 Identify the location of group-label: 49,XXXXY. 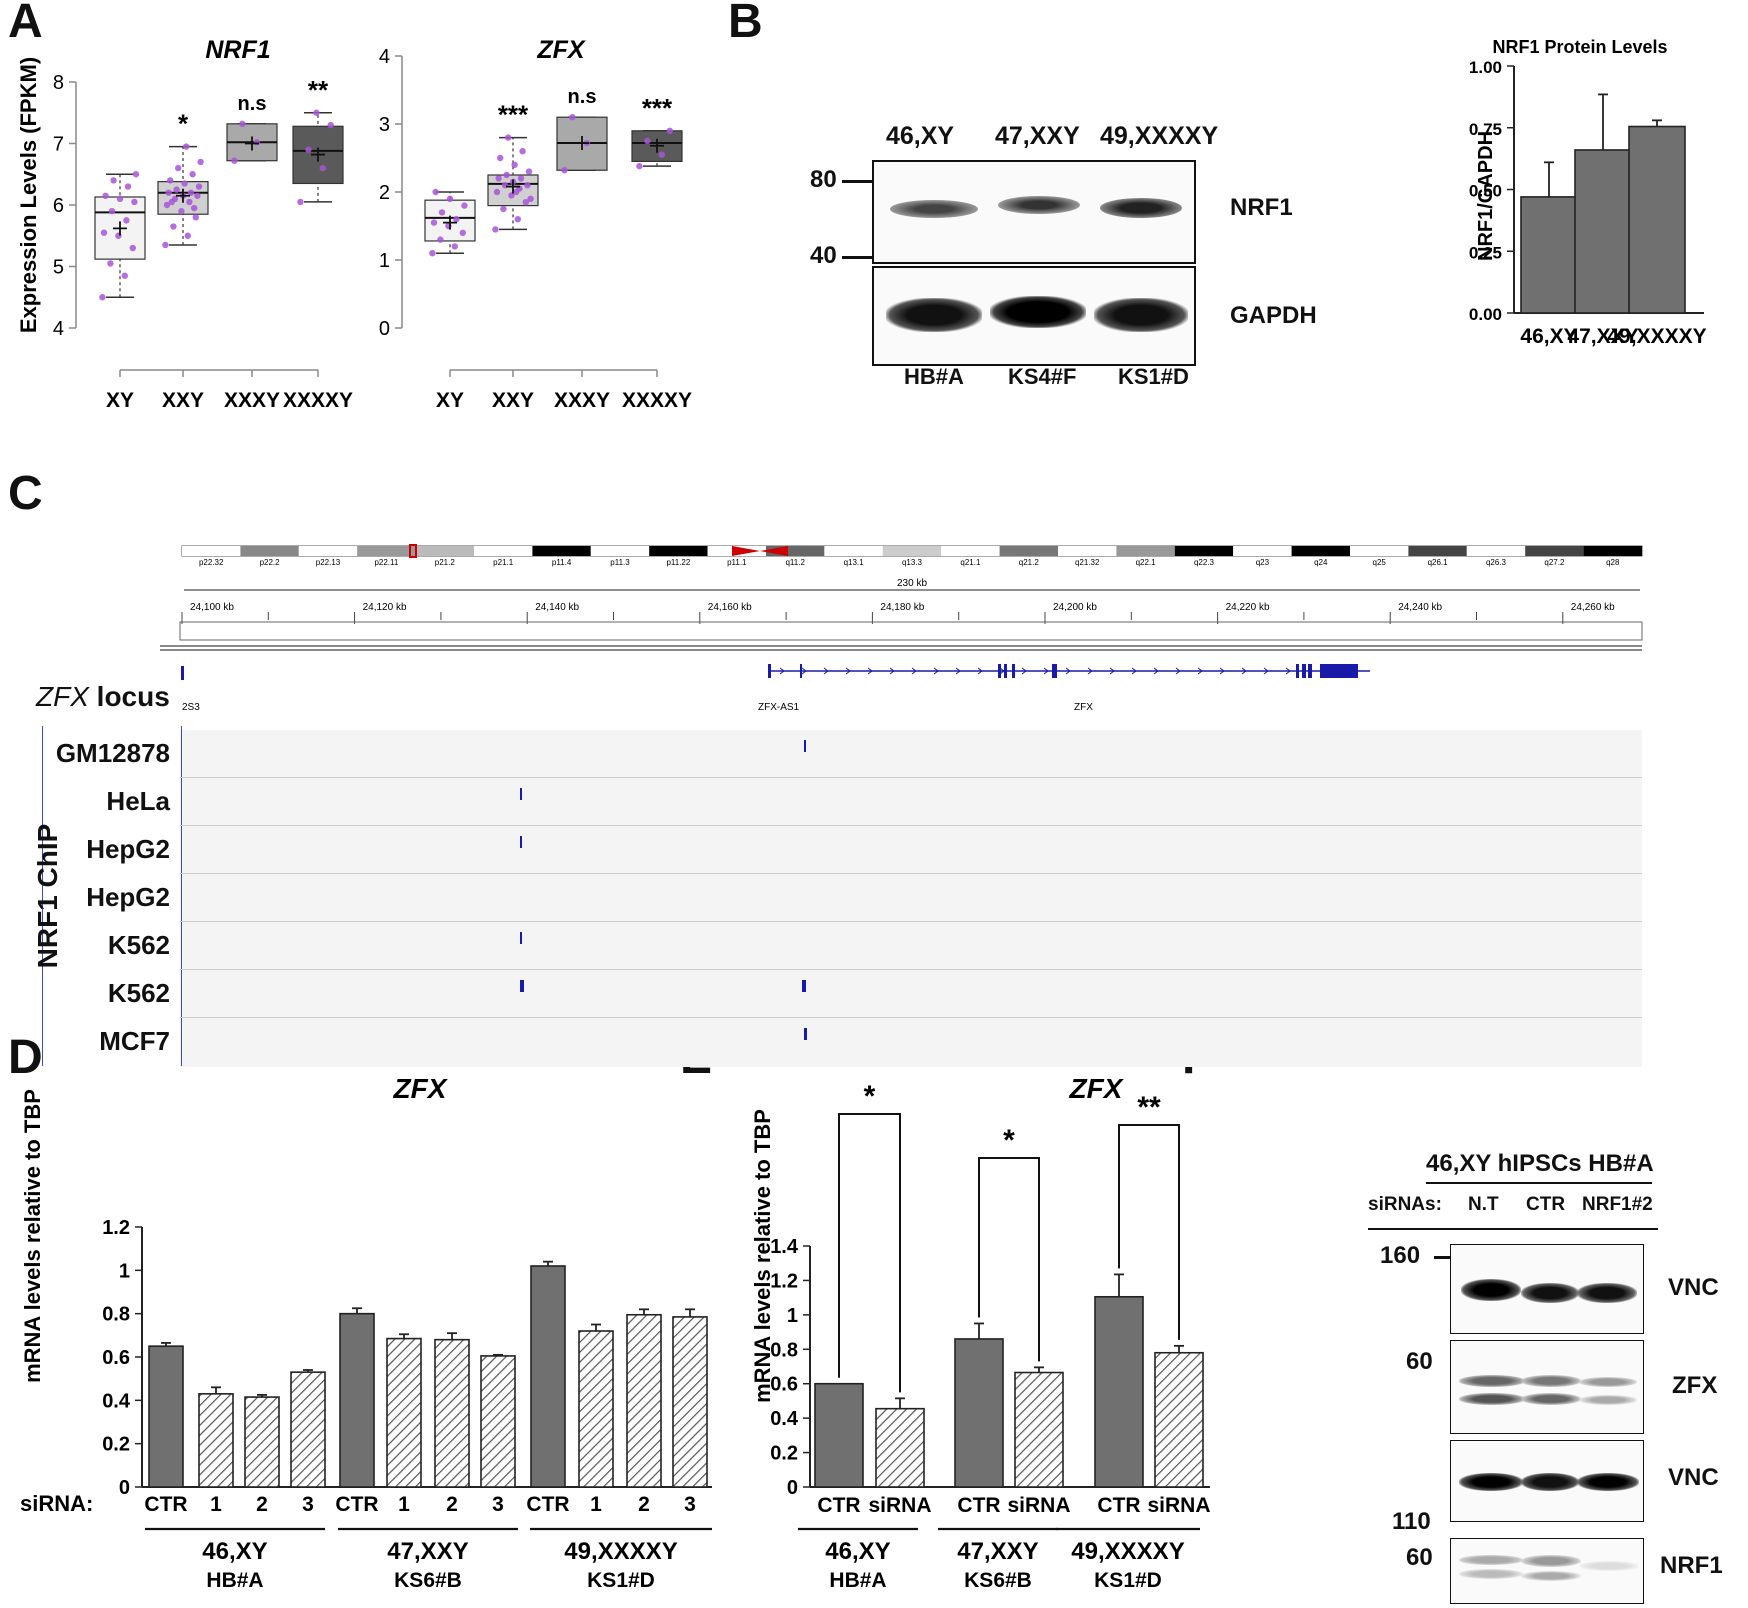
(620, 1551).